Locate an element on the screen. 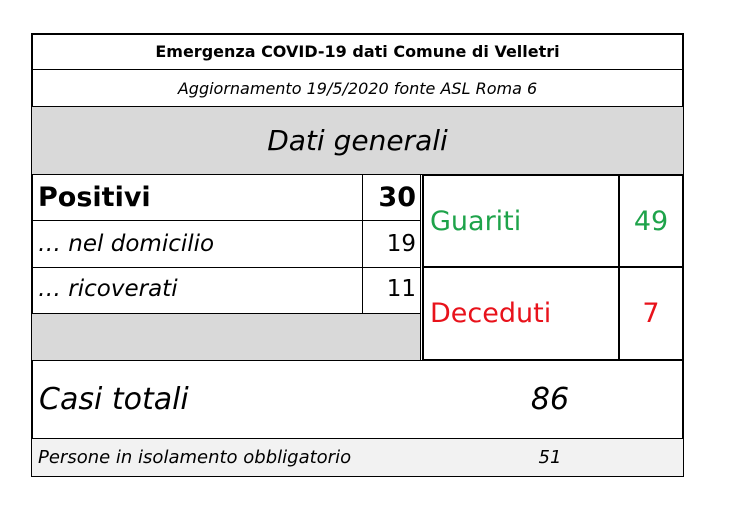 This screenshot has height=529, width=732. positivi-value: 30 is located at coordinates (391, 197).